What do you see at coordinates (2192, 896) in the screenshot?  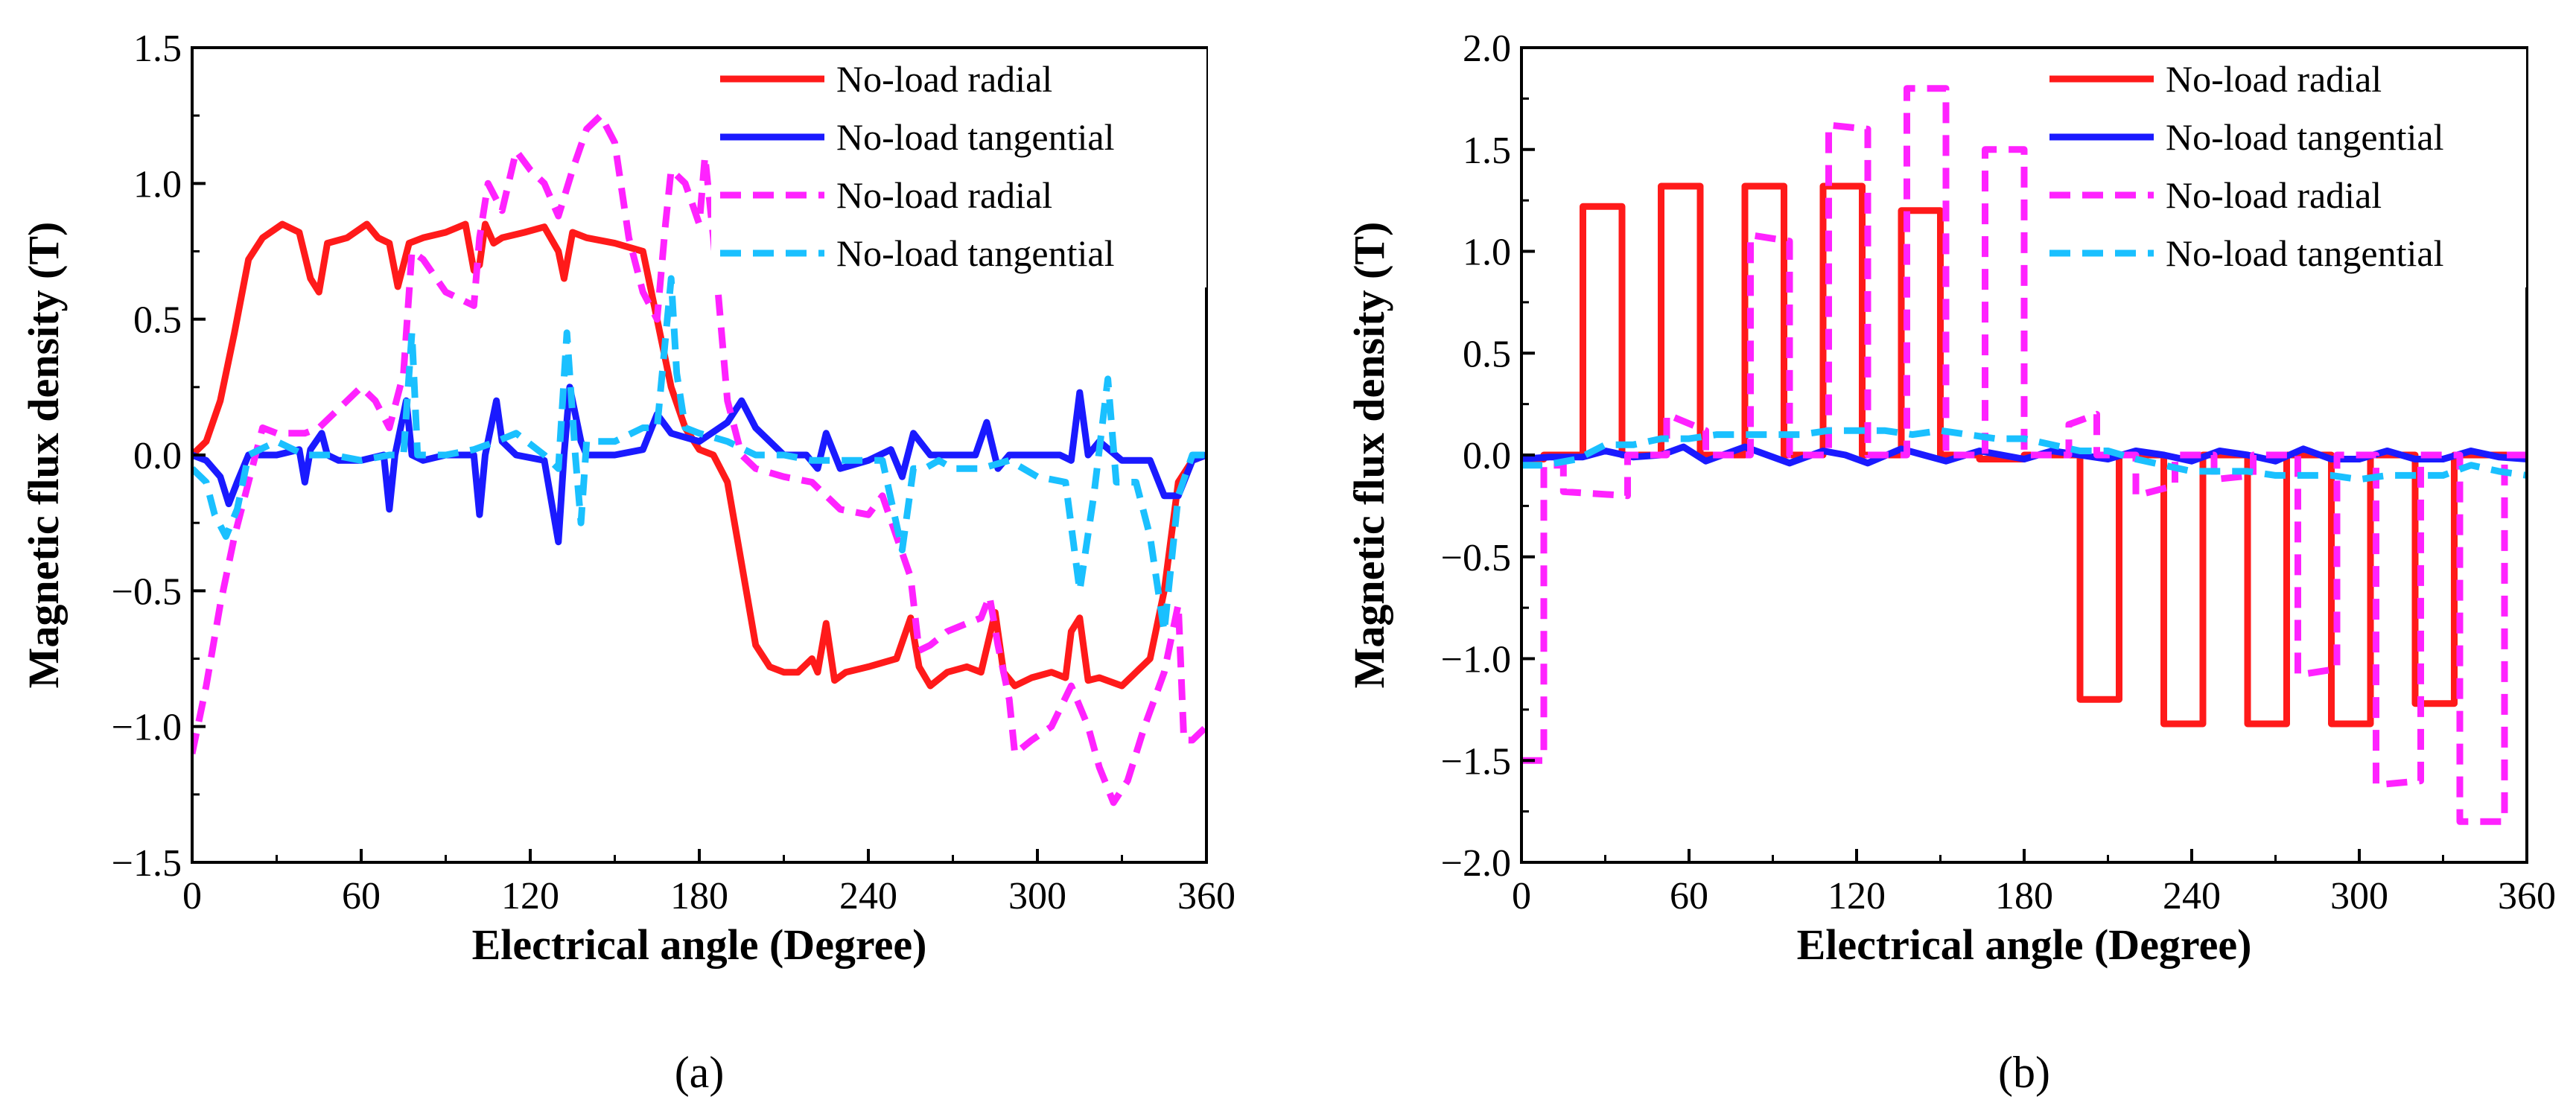 I see `chart1-x-tick-label: 240` at bounding box center [2192, 896].